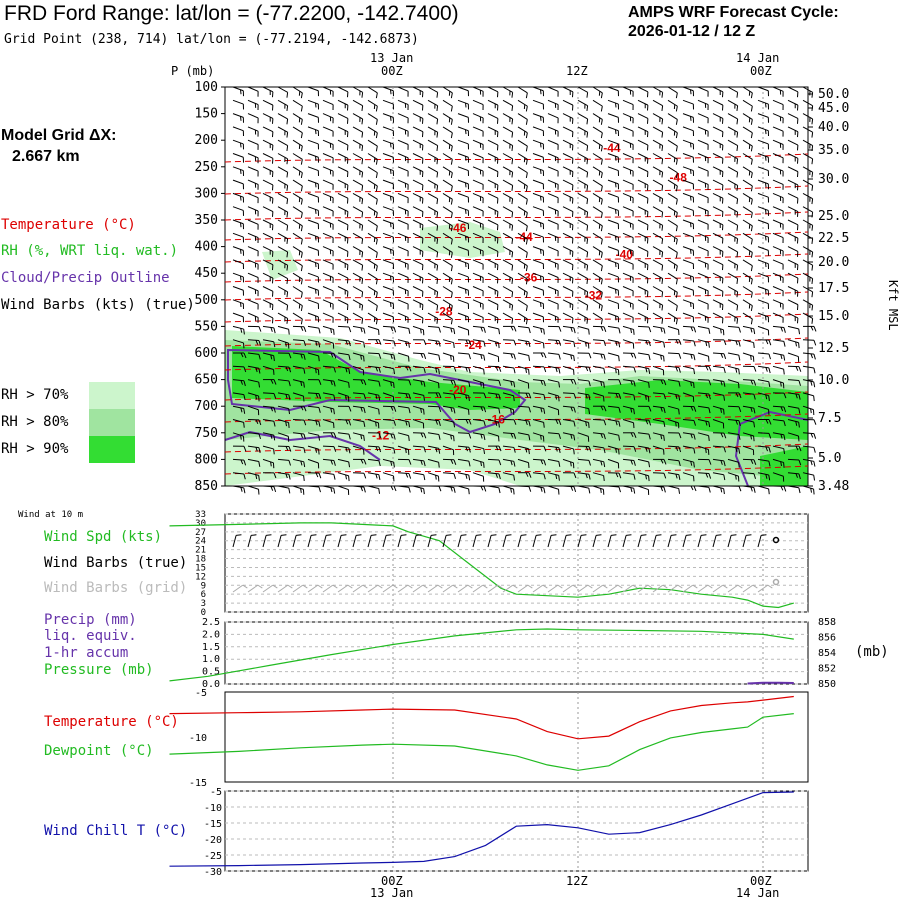  Describe the element at coordinates (330, 588) in the screenshot. I see `wind10-grid-barb` at that location.